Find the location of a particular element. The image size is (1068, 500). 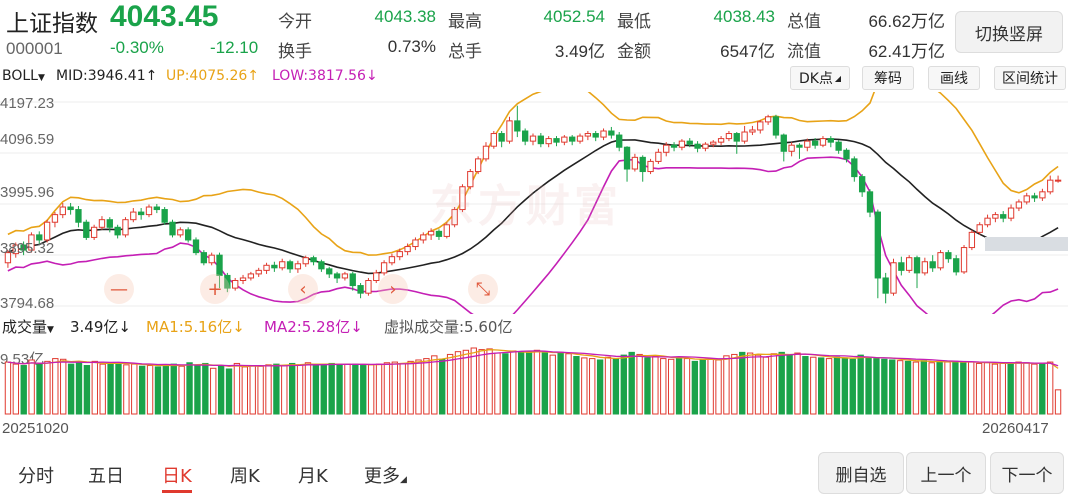

tab-more: 更多◢ is located at coordinates (385, 475).